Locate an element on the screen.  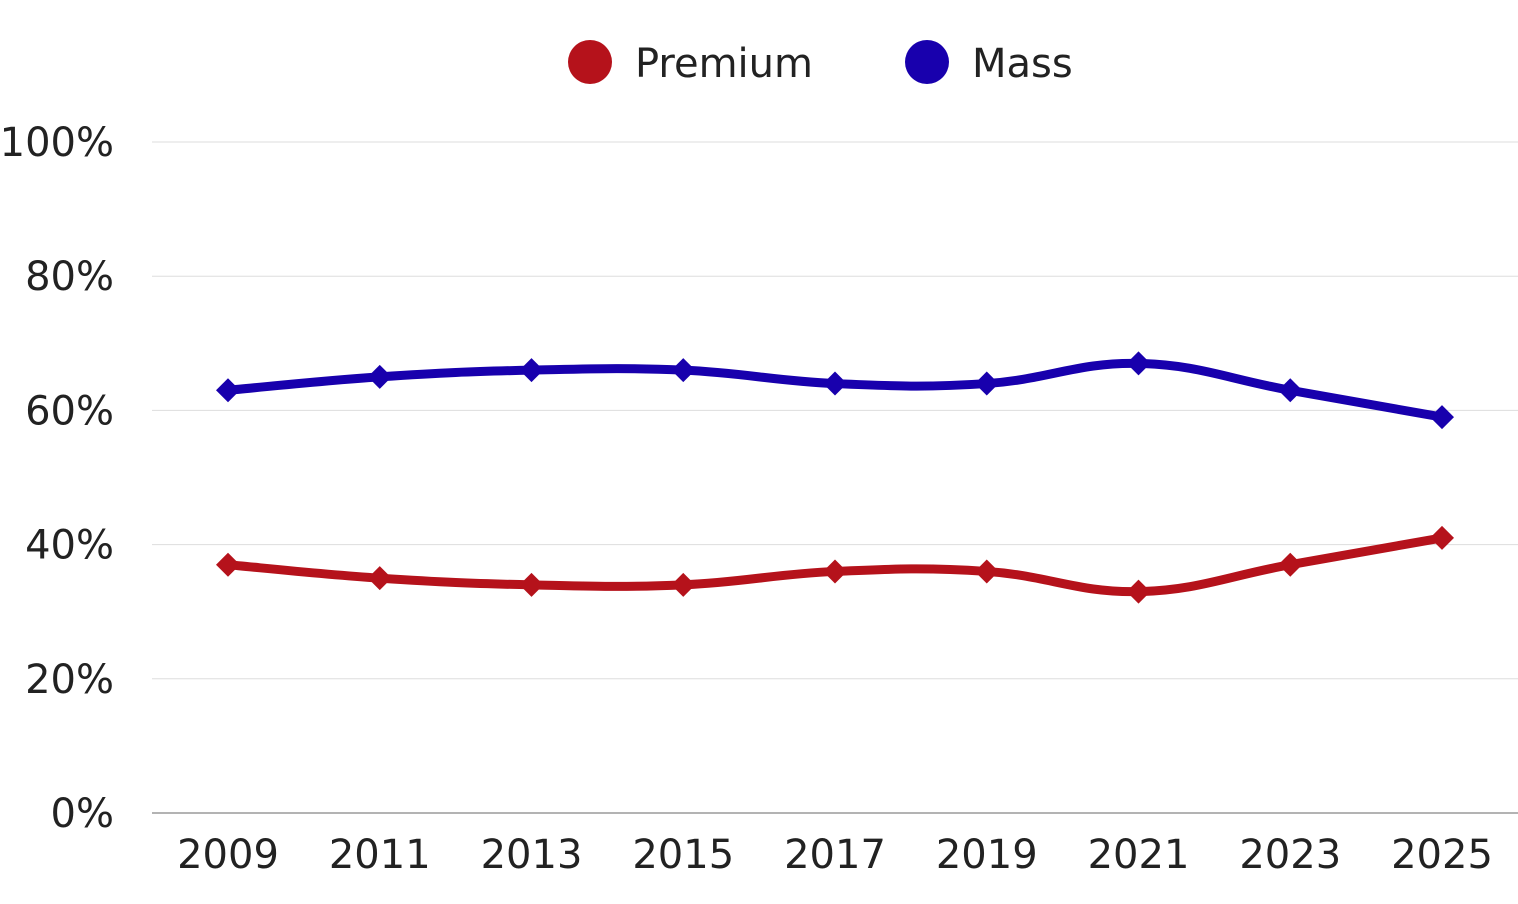
series-mass is located at coordinates (835, 390).